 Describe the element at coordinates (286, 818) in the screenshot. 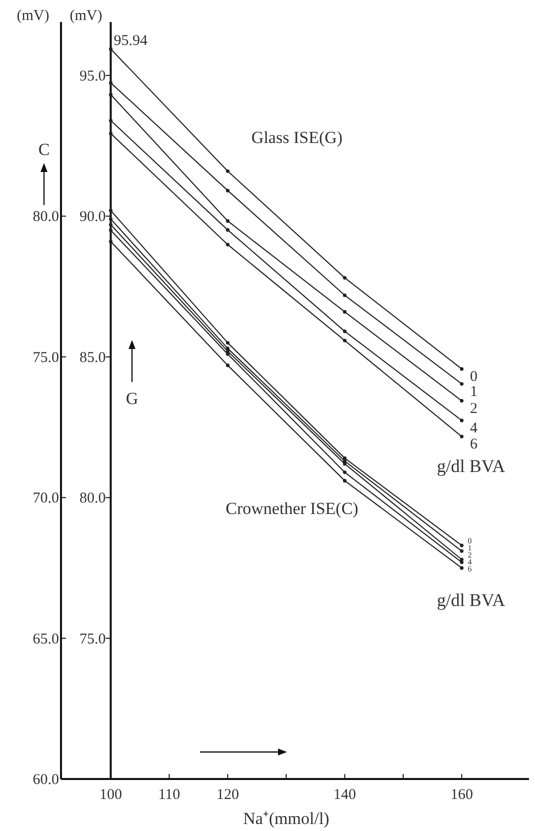

I see `x-axis-title: Na⁺(mmol/l)` at that location.